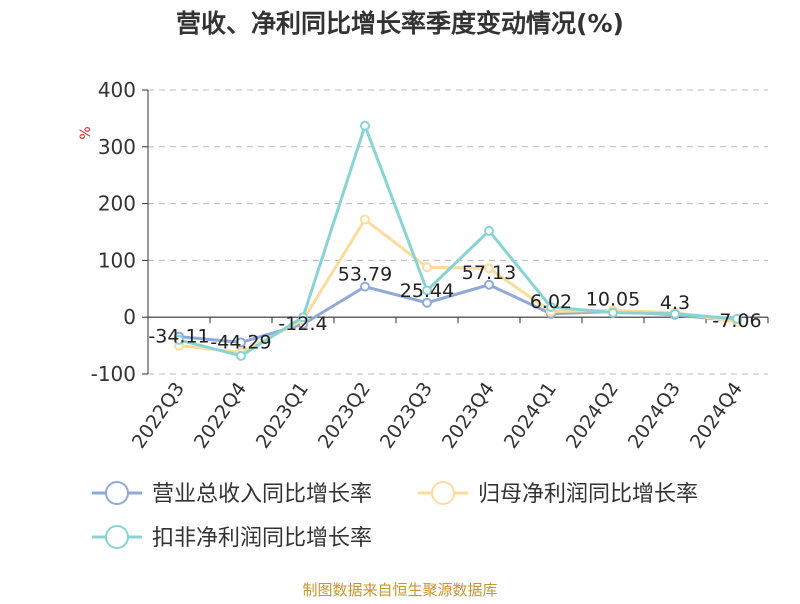  Describe the element at coordinates (282, 415) in the screenshot. I see `x-tick-label: 2023Q1` at that location.